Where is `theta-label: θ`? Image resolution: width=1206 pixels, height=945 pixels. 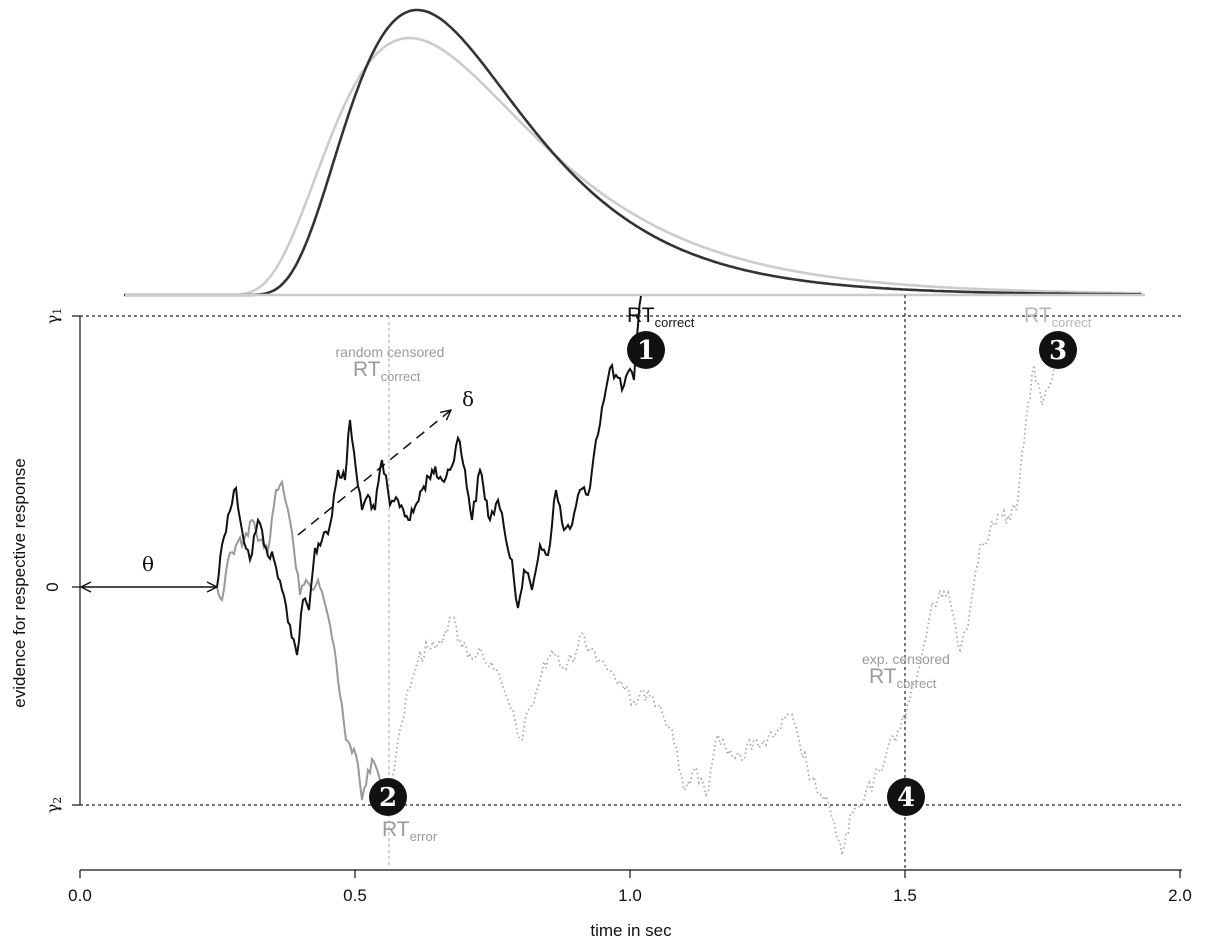 theta-label: θ is located at coordinates (148, 564).